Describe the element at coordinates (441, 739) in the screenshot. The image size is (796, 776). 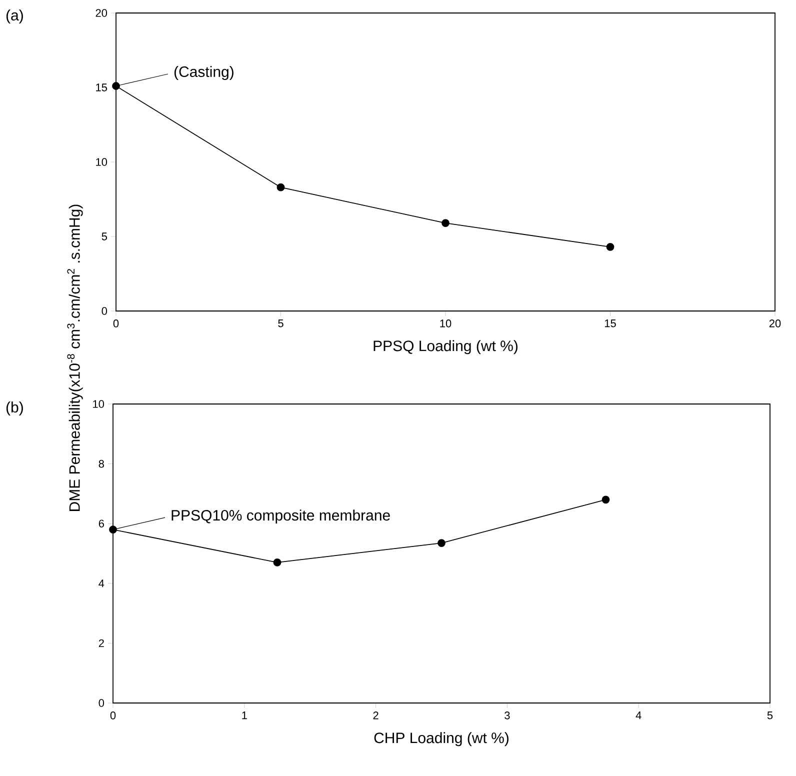
I see `x-axis-title: CHP Loading (wt %)` at that location.